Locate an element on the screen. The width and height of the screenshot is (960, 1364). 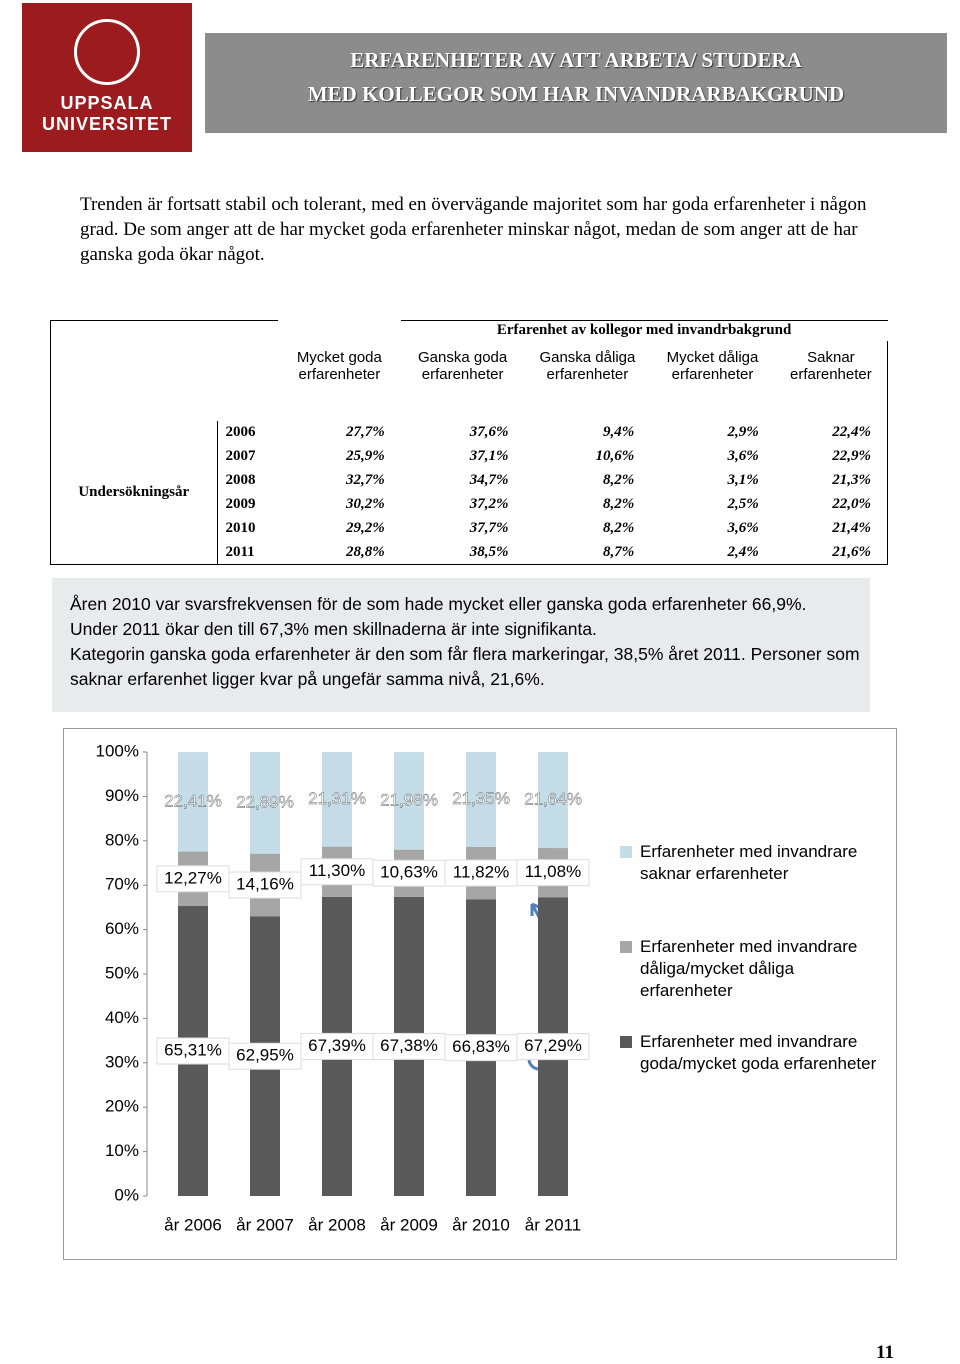
y-tick-label: 30% is located at coordinates (122, 1061).